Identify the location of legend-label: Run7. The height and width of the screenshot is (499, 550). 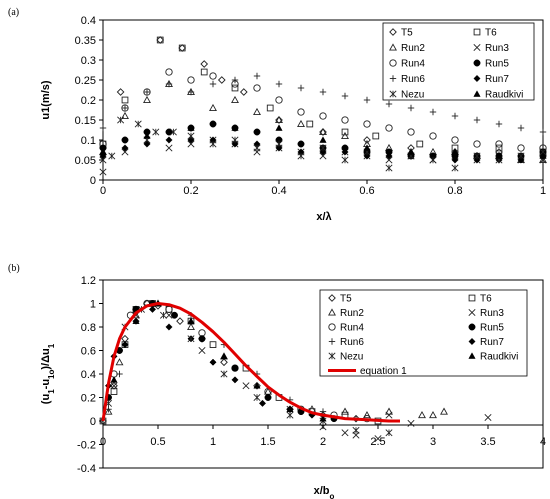
(497, 79).